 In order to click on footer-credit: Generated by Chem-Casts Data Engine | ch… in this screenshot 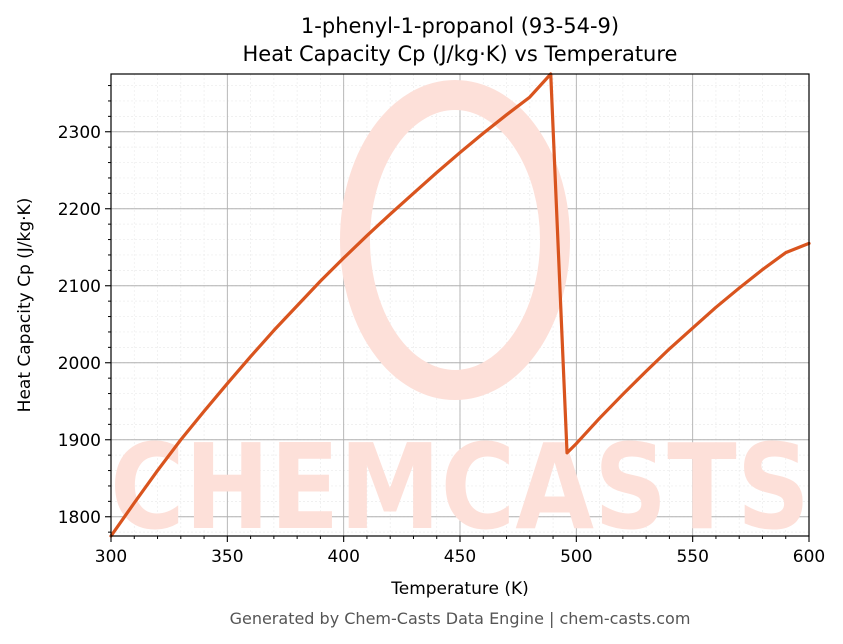, I will do `click(460, 618)`.